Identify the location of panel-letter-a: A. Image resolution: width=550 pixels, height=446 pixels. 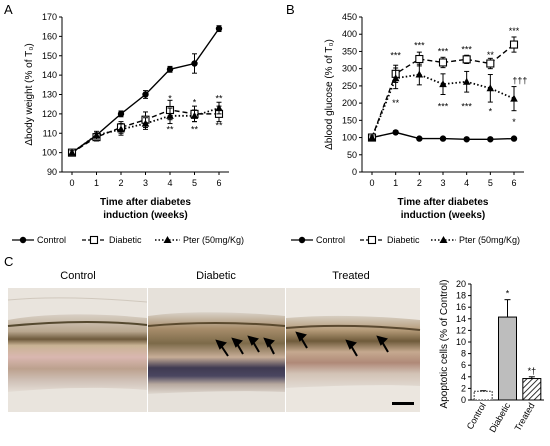
(8, 9).